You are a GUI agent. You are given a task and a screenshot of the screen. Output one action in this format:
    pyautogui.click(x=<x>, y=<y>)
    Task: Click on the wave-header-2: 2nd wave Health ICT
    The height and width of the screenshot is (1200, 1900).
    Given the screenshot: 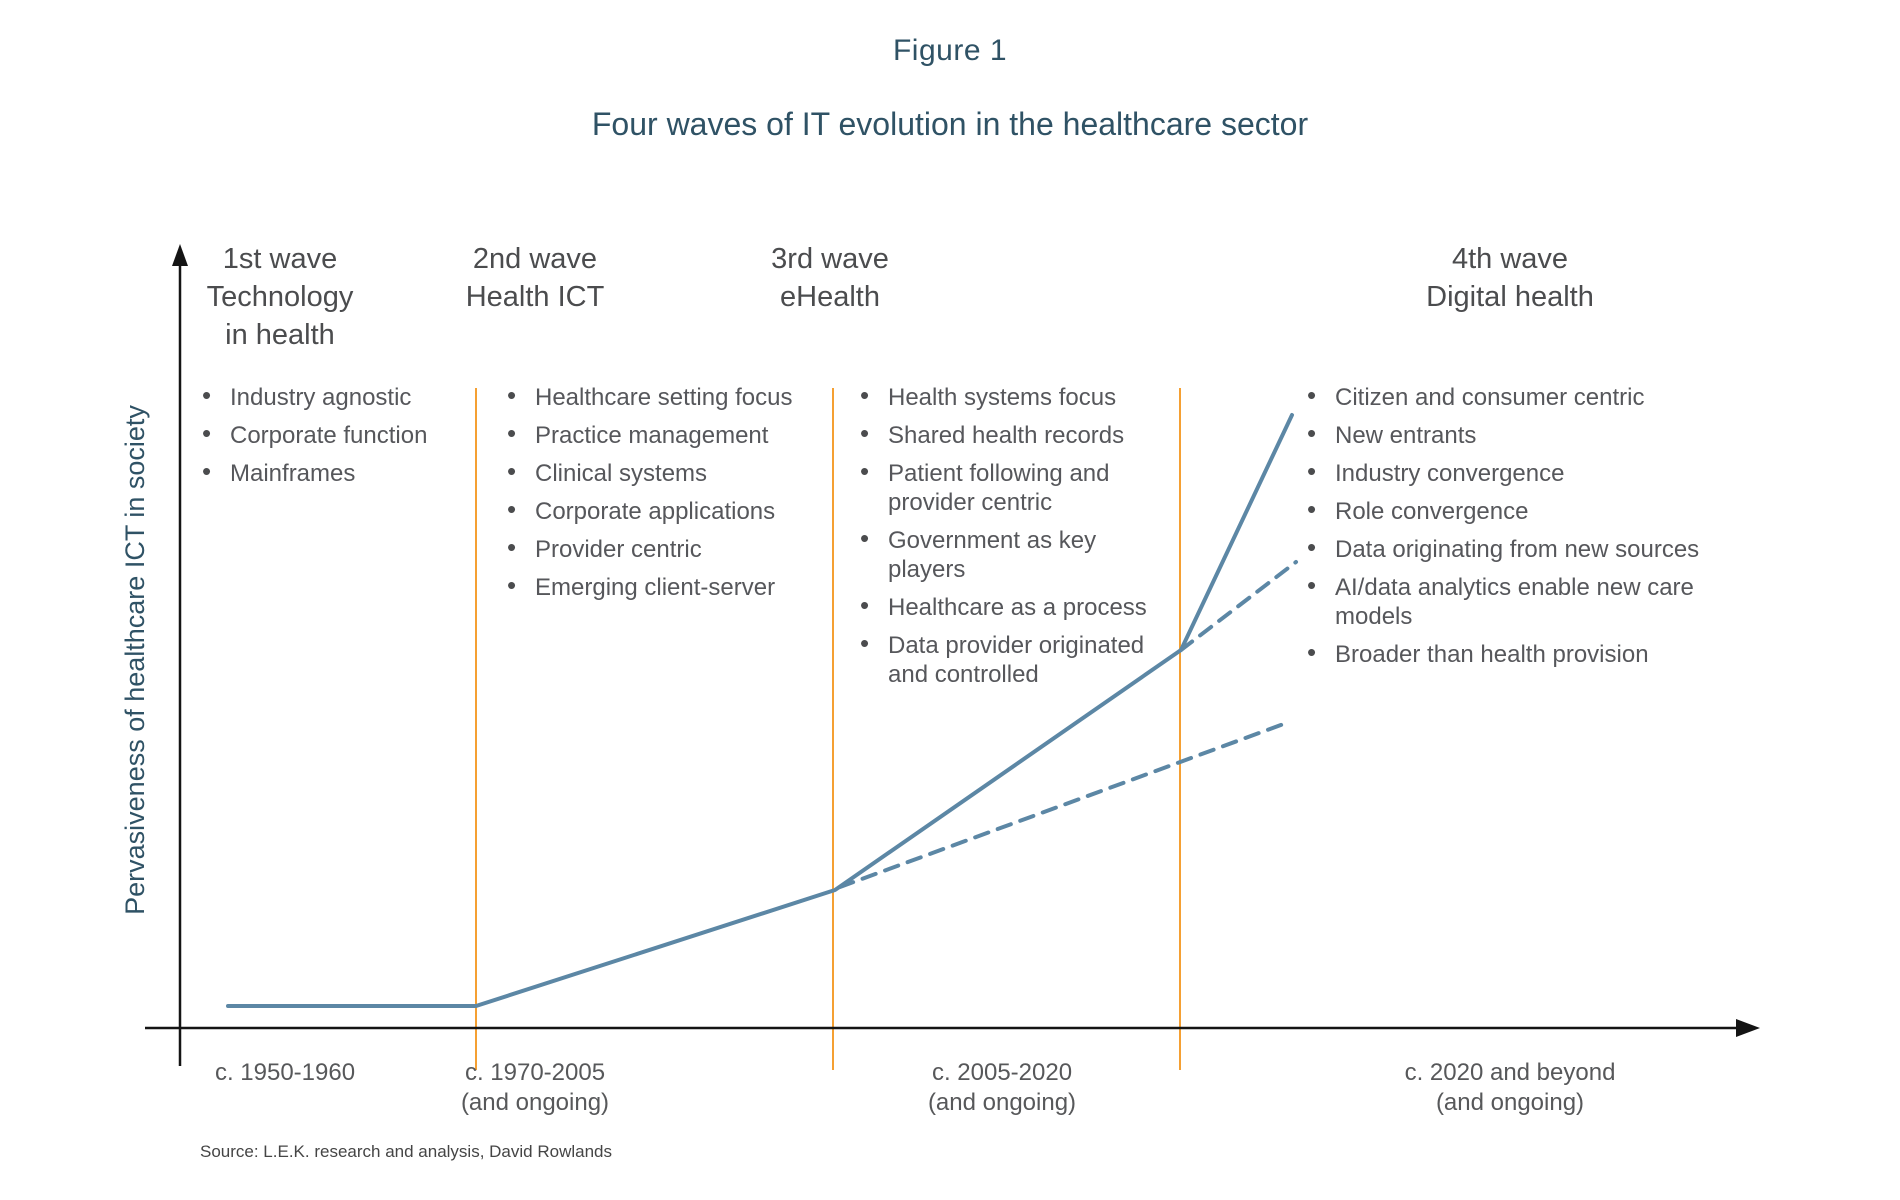 What is the action you would take?
    pyautogui.click(x=535, y=278)
    